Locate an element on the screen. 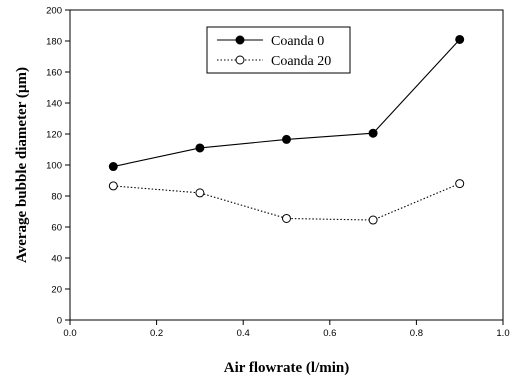 This screenshot has width=514, height=383. series-line is located at coordinates (286, 202).